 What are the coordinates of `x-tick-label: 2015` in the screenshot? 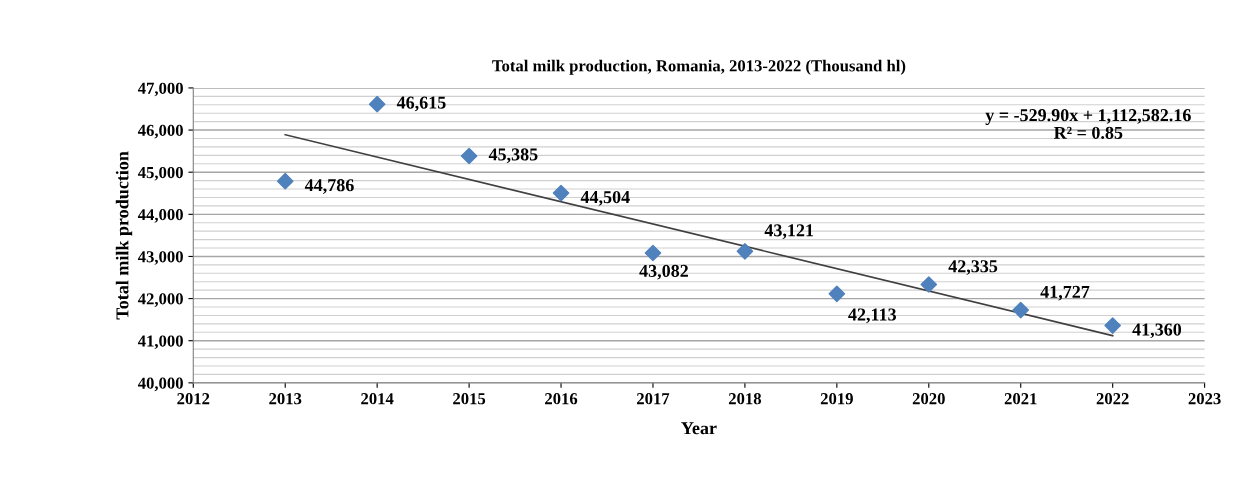 It's located at (469, 399).